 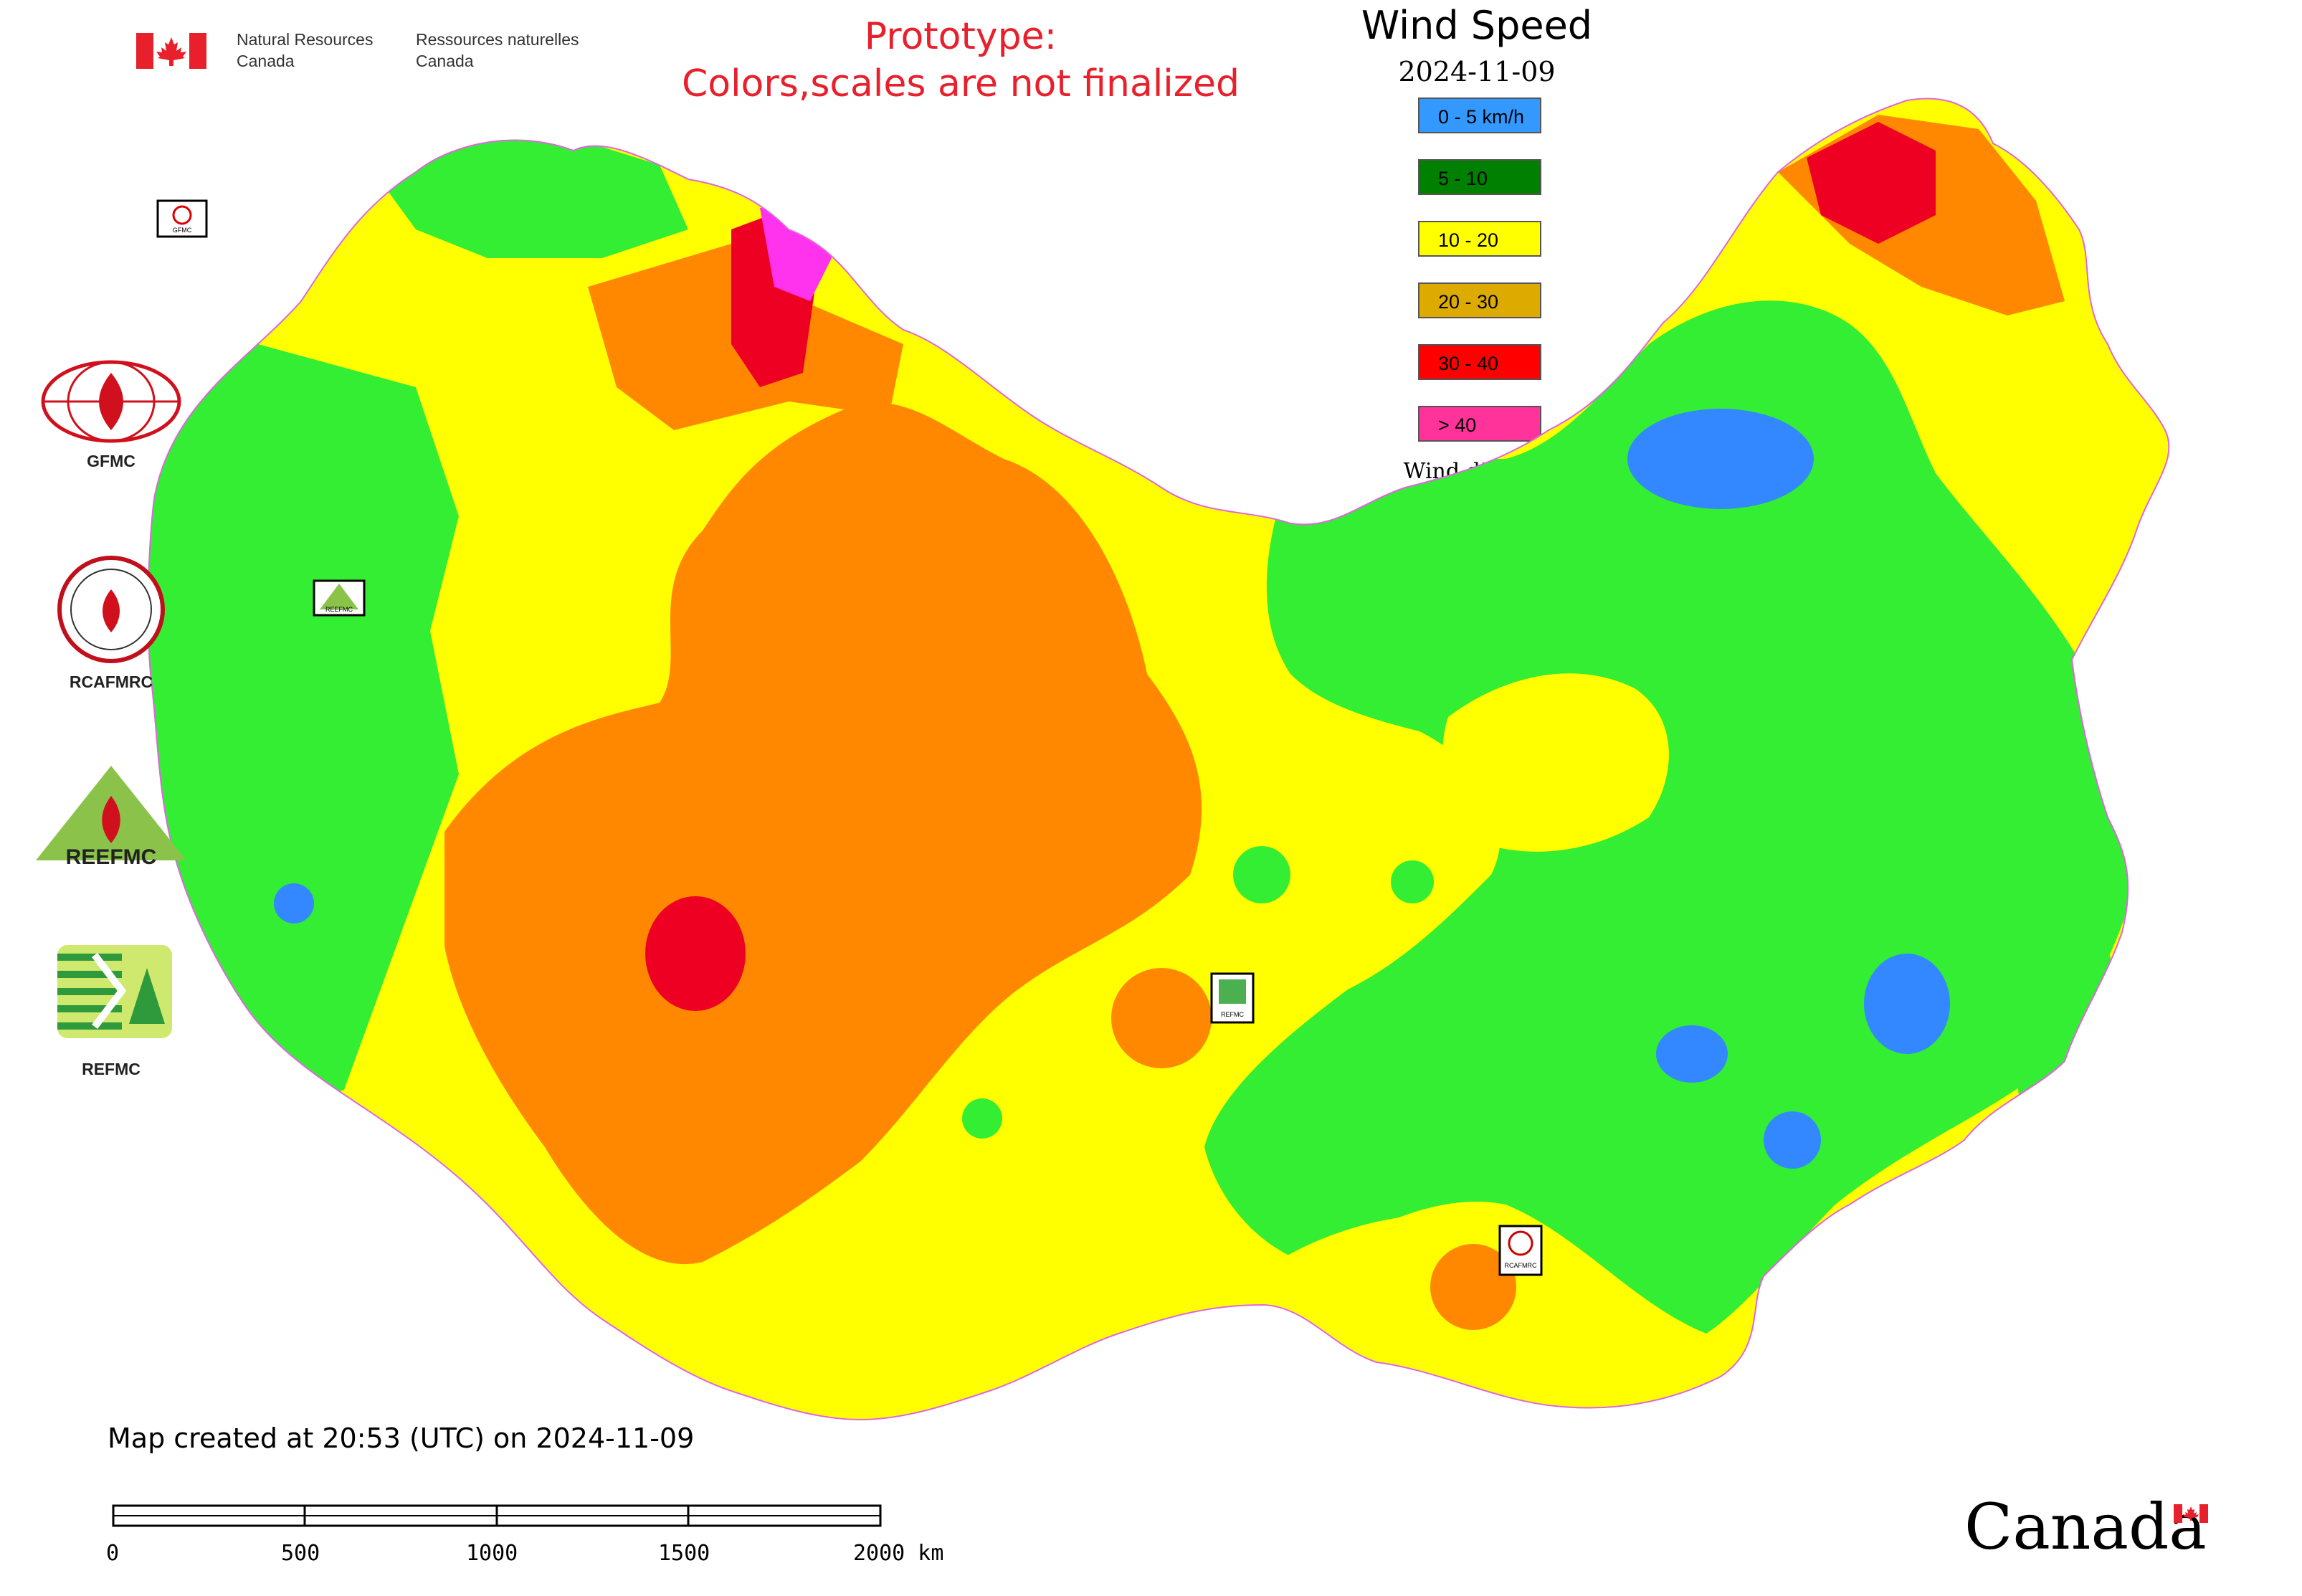 I want to click on svg-text: GFMC, so click(x=183, y=230).